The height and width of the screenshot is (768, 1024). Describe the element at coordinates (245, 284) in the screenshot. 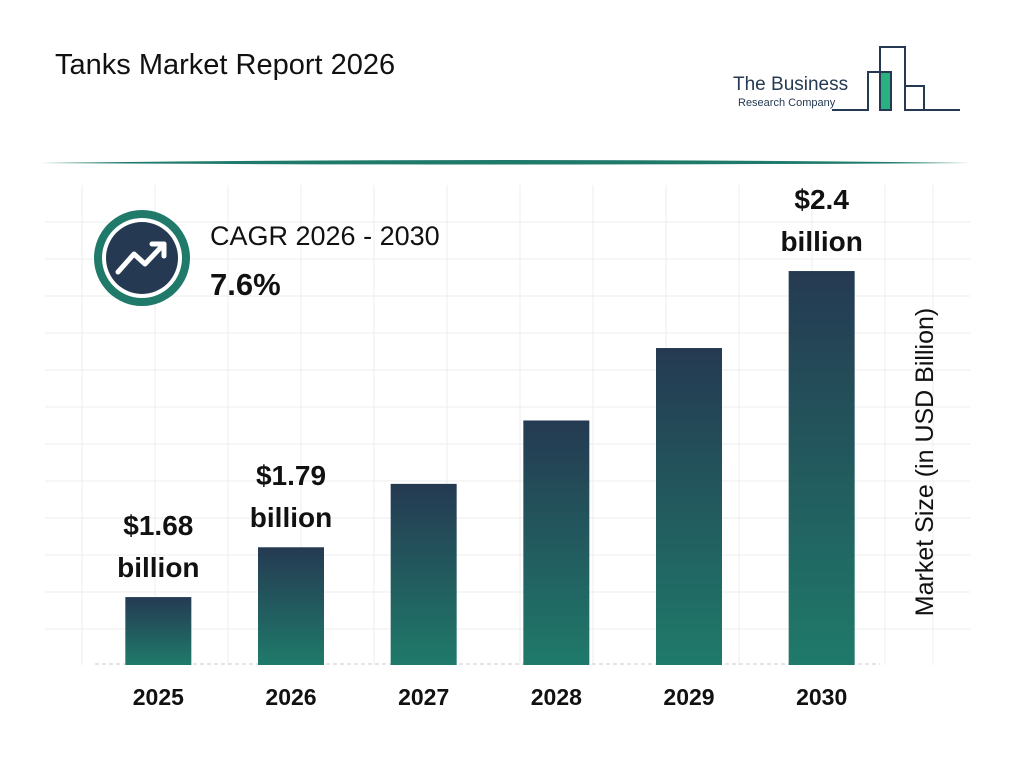

I see `cagr-value: 7.6%` at that location.